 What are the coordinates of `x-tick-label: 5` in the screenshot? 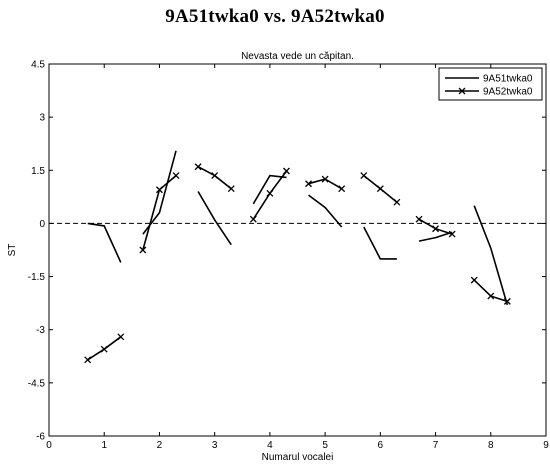 It's located at (325, 445).